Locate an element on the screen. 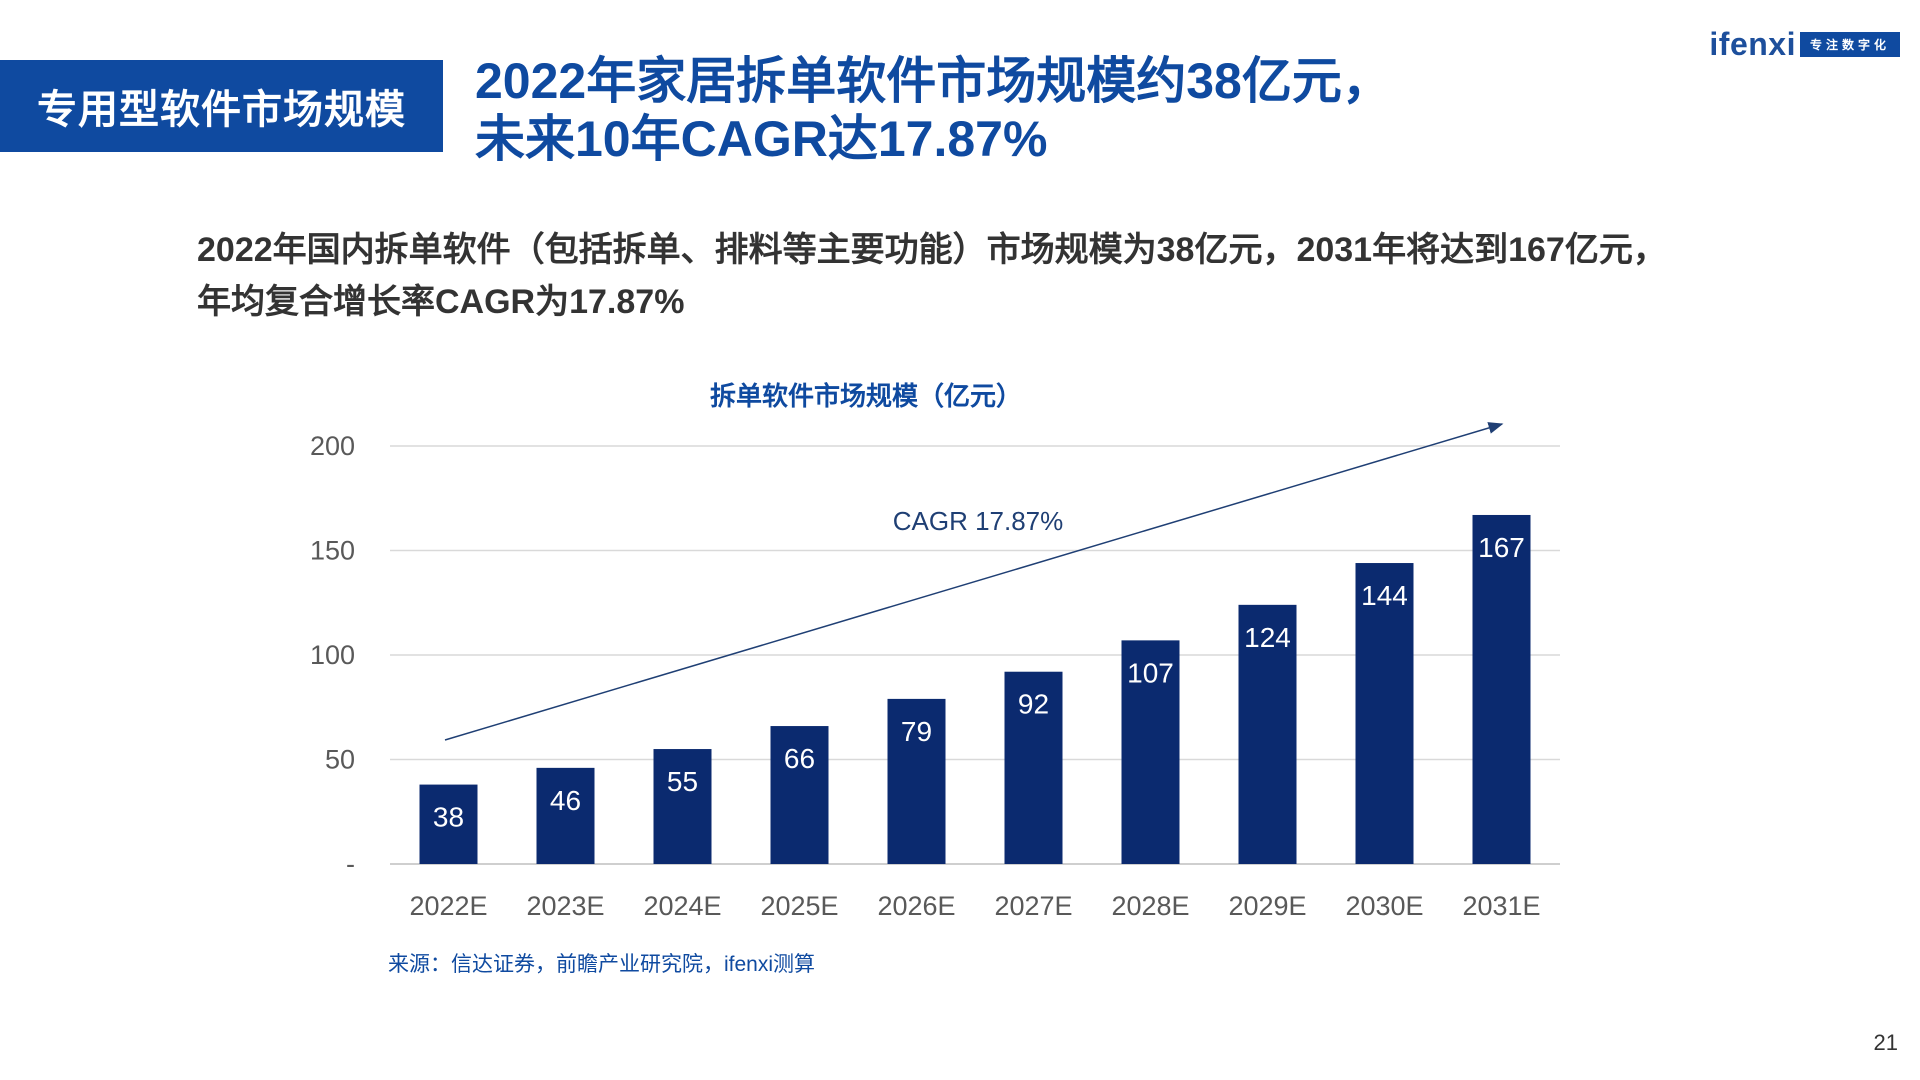 Image resolution: width=1920 pixels, height=1080 pixels. bar-value-label: 107 is located at coordinates (1150, 672).